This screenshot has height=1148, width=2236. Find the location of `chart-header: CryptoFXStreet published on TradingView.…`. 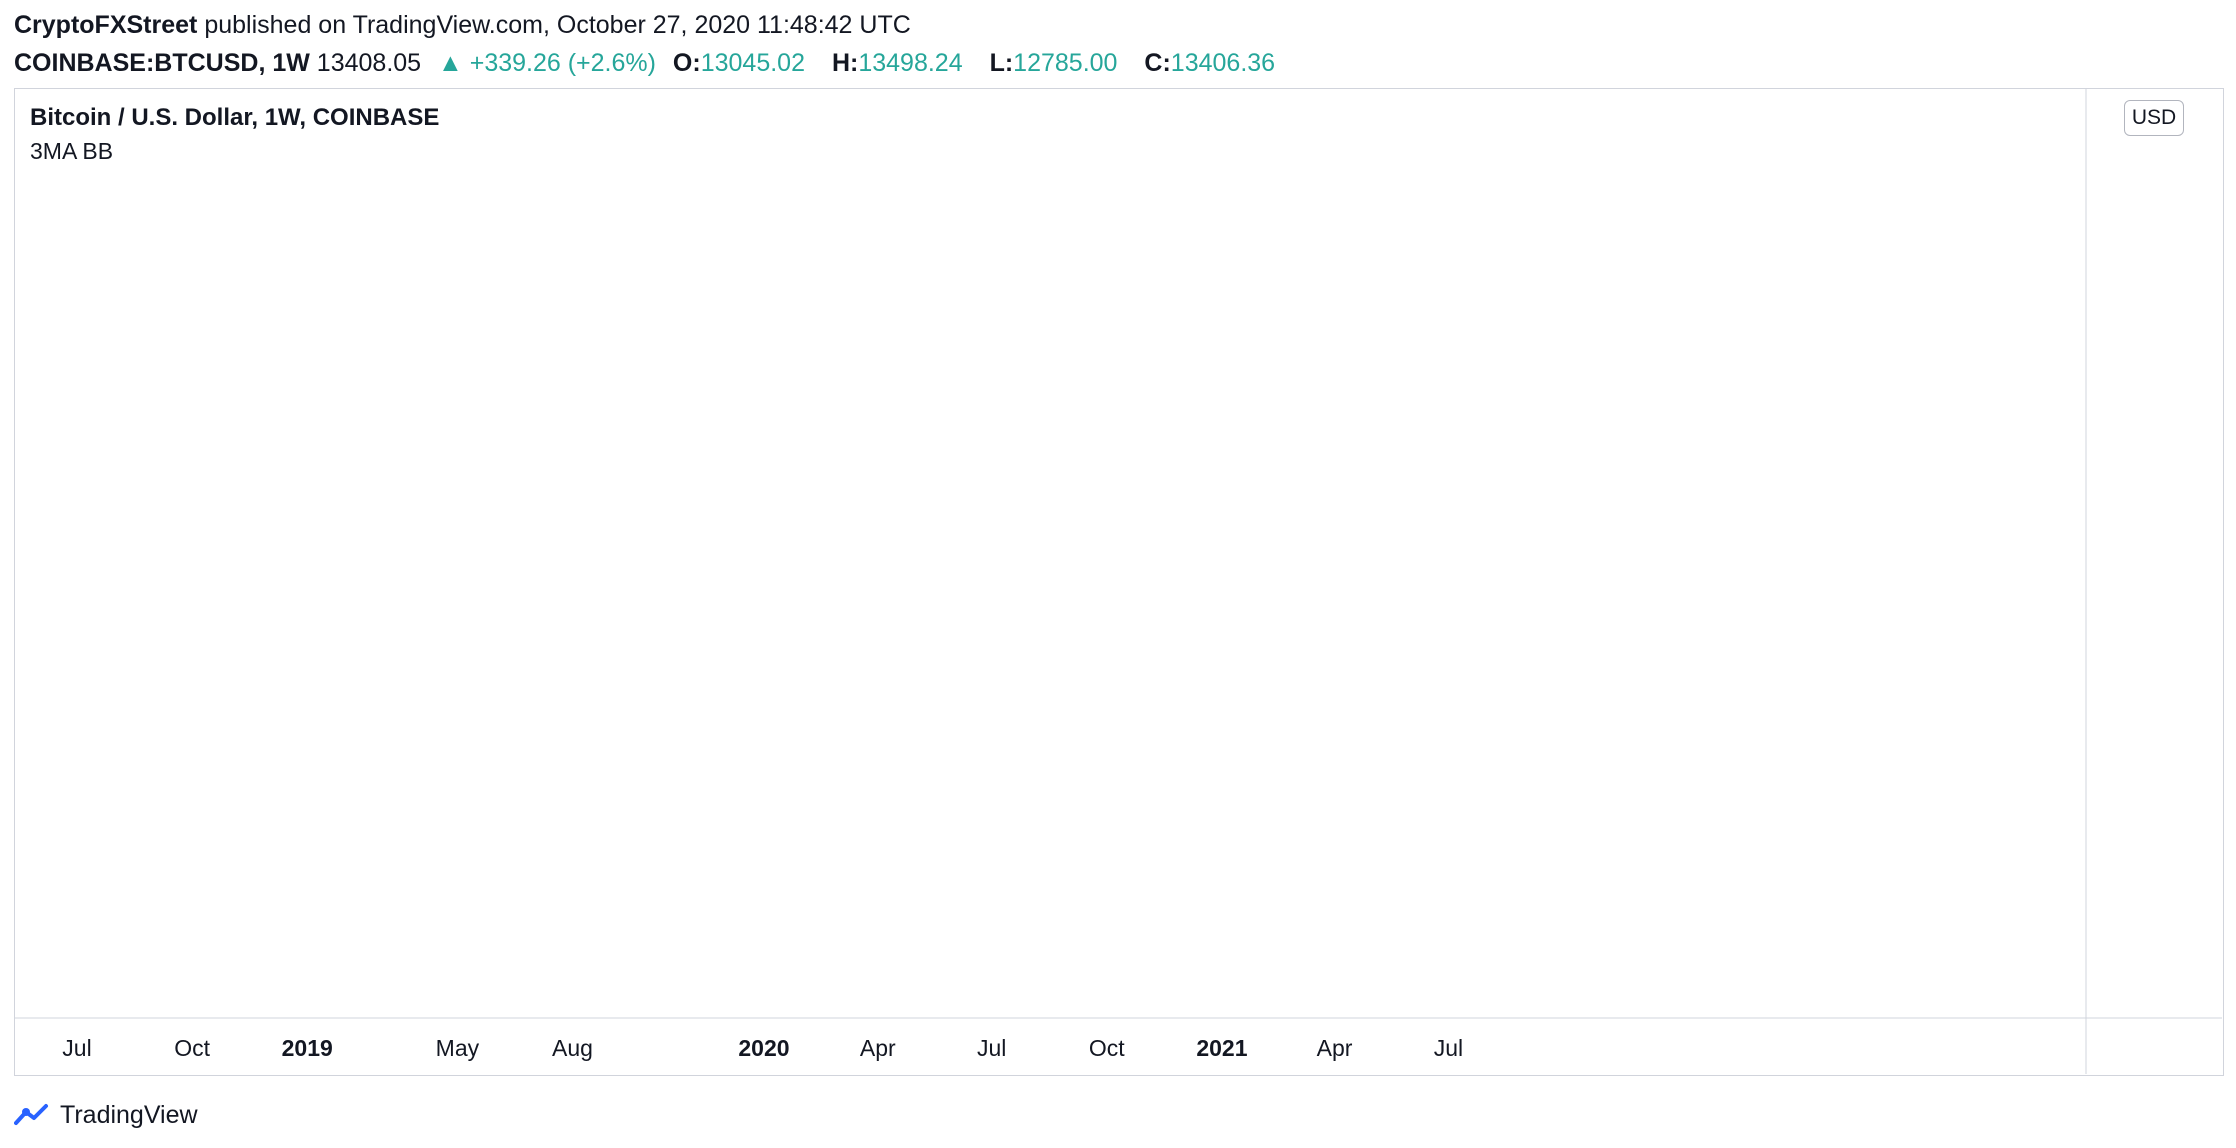

chart-header: CryptoFXStreet published on TradingView.… is located at coordinates (654, 44).